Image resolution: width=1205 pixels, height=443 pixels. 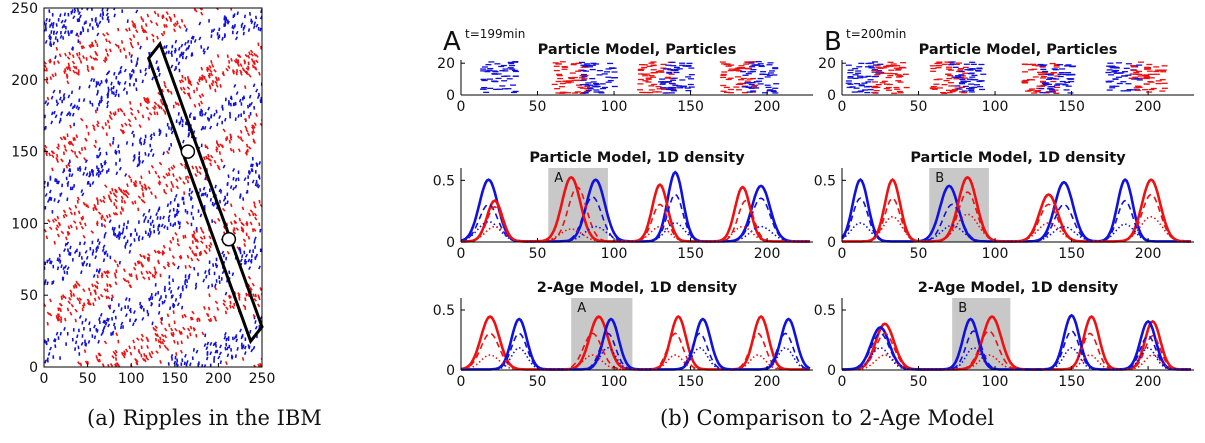 I want to click on y-tick-label: 100, so click(x=24, y=224).